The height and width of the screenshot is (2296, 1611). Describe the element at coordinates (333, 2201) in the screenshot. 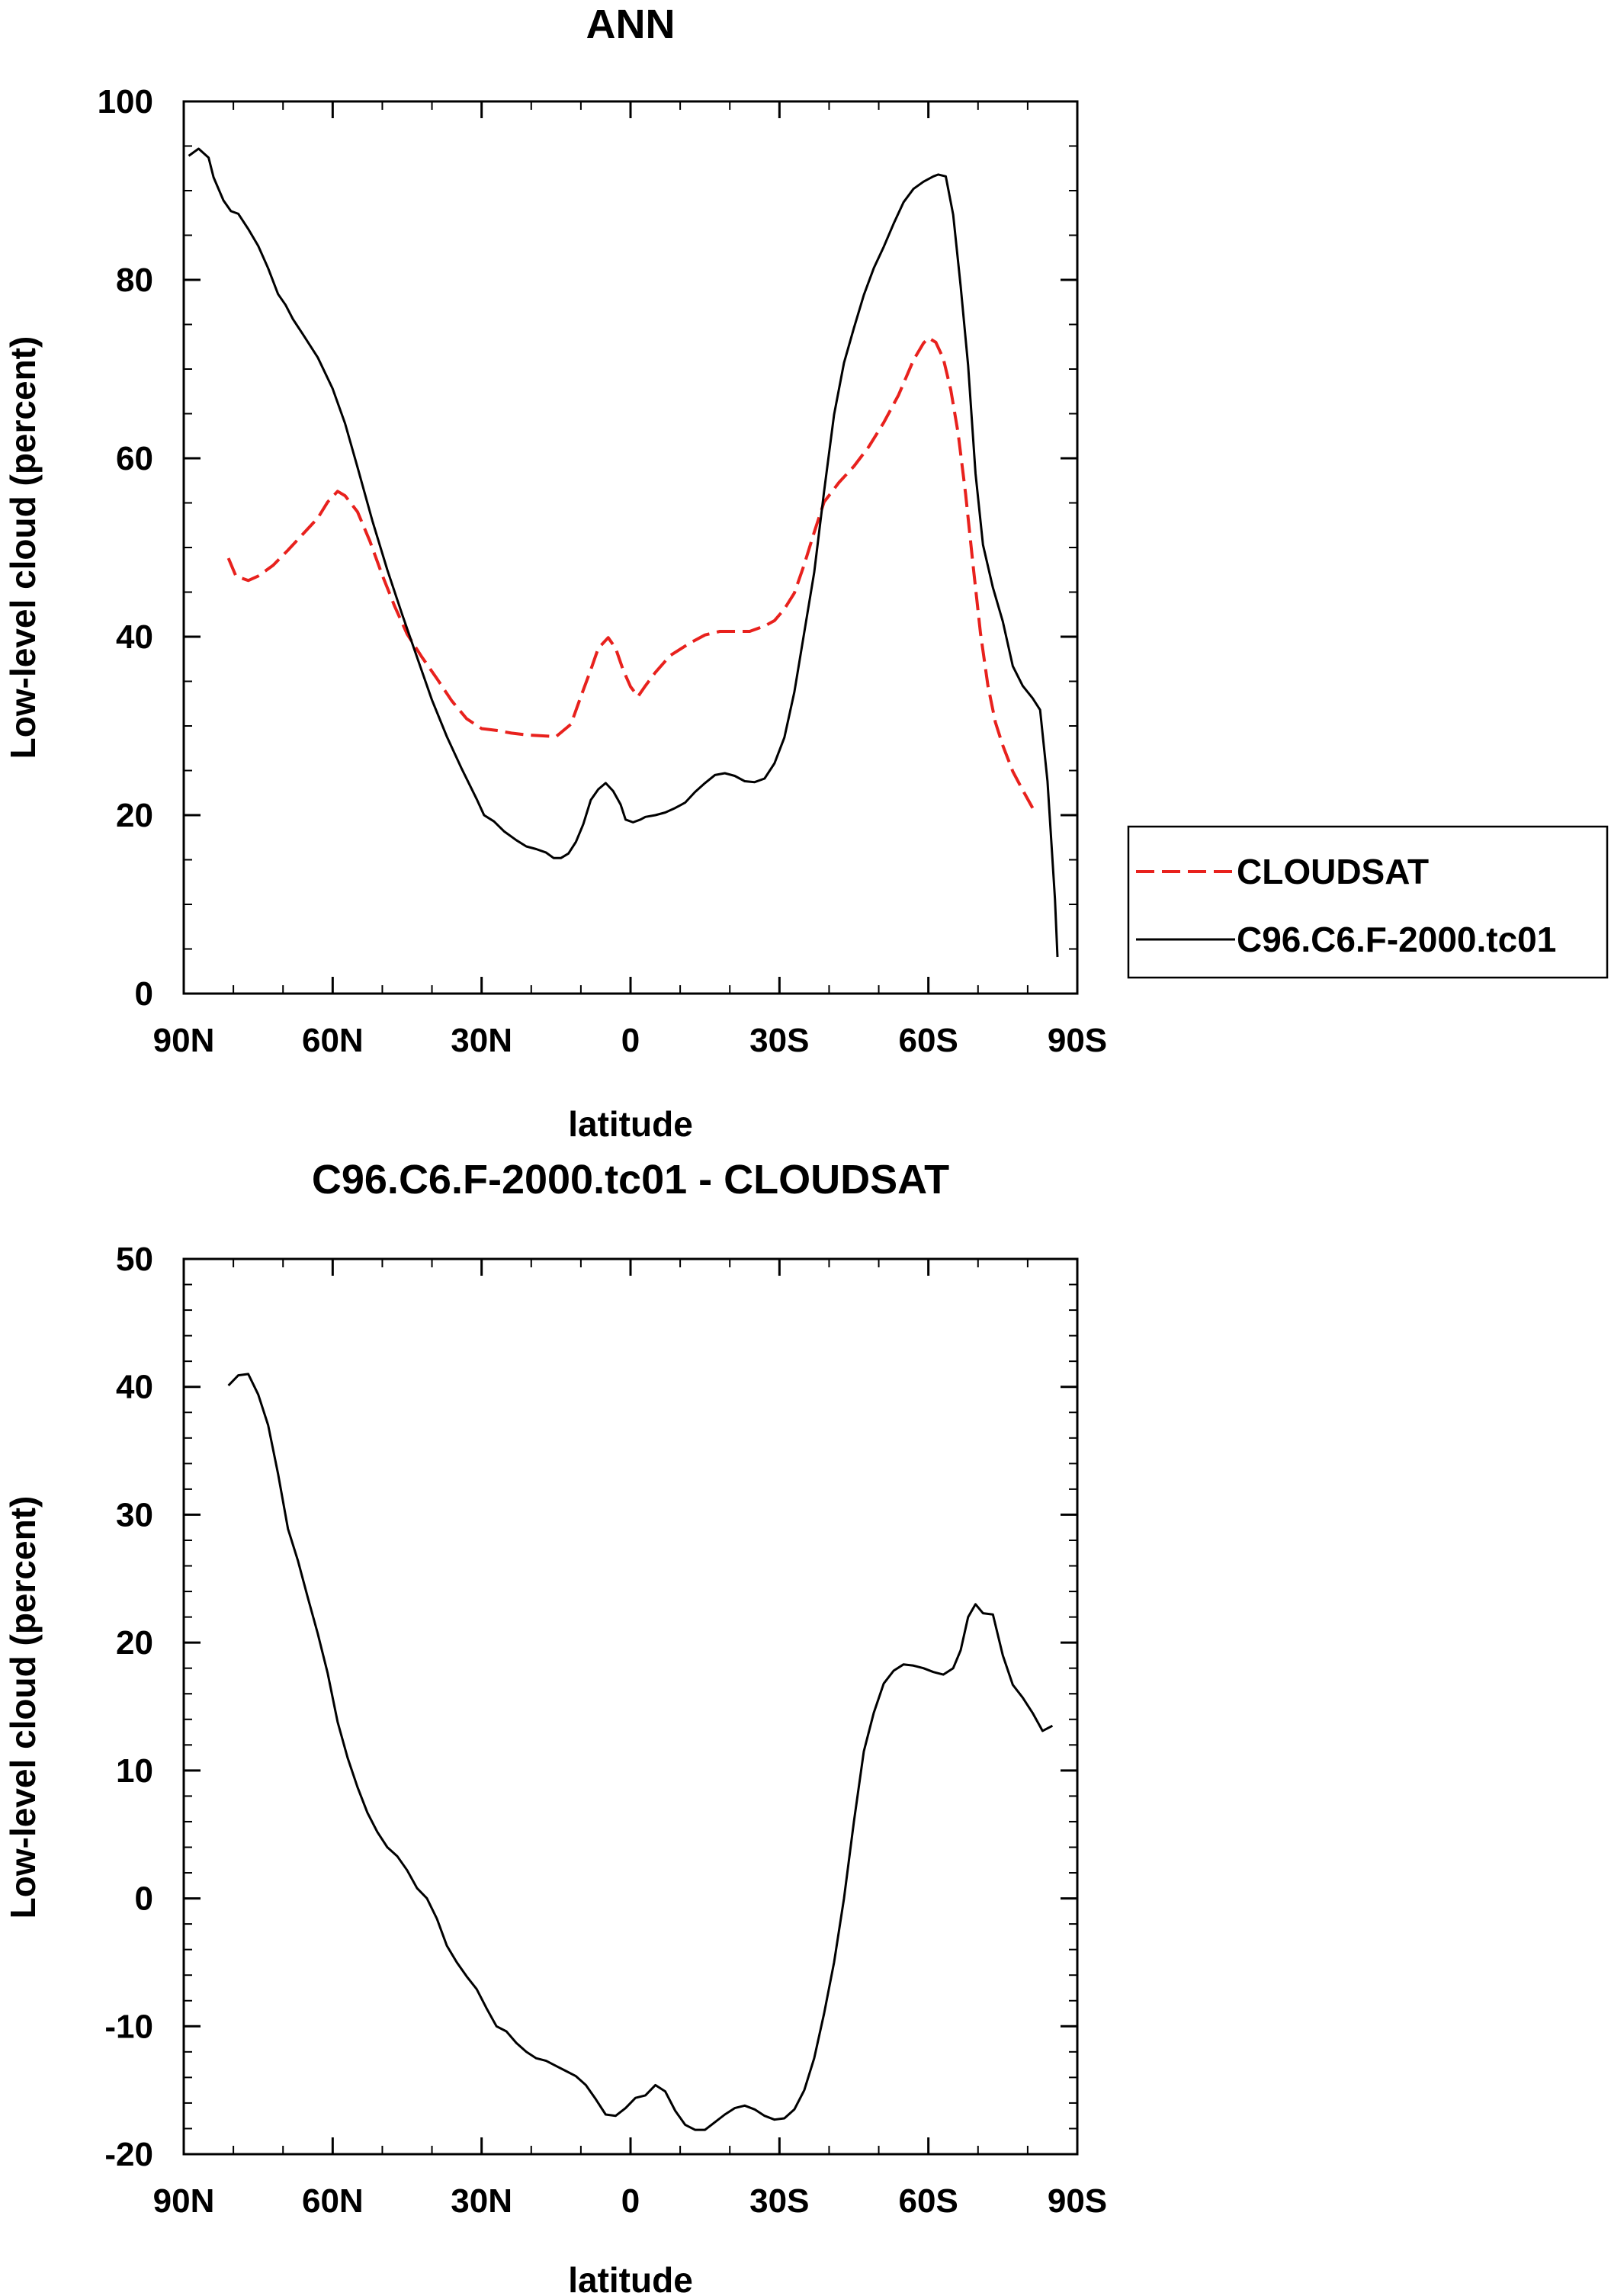

I see `bottom-chart-x-tick-label: 60N` at that location.